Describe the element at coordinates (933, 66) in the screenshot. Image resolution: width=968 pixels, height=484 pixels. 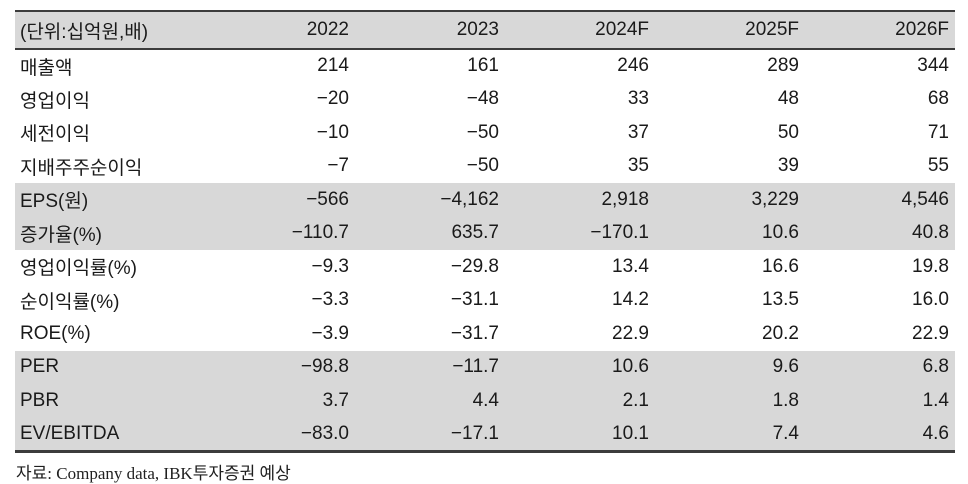
I see `value-cell: 344` at that location.